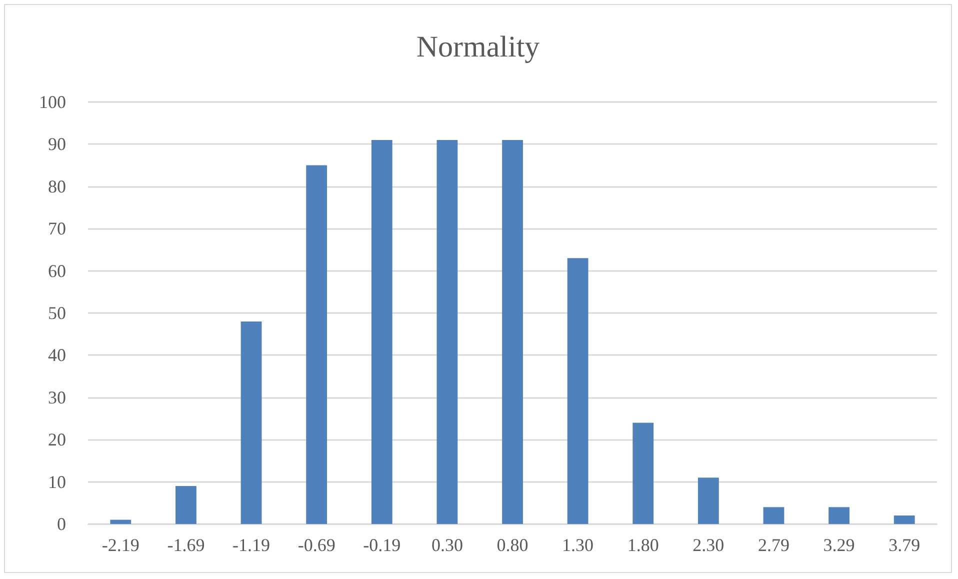 The width and height of the screenshot is (958, 579). Describe the element at coordinates (904, 545) in the screenshot. I see `x-tick-label: 3.79` at that location.